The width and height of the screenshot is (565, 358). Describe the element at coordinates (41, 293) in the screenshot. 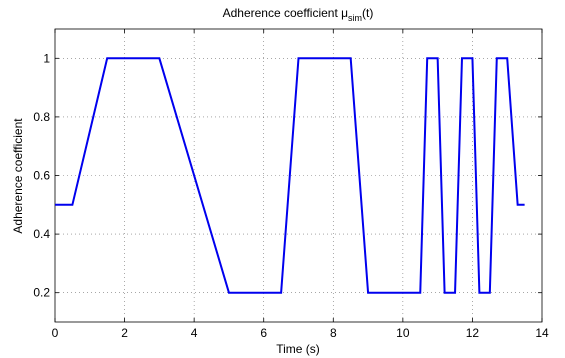

I see `y-tick-label: 0.2` at that location.